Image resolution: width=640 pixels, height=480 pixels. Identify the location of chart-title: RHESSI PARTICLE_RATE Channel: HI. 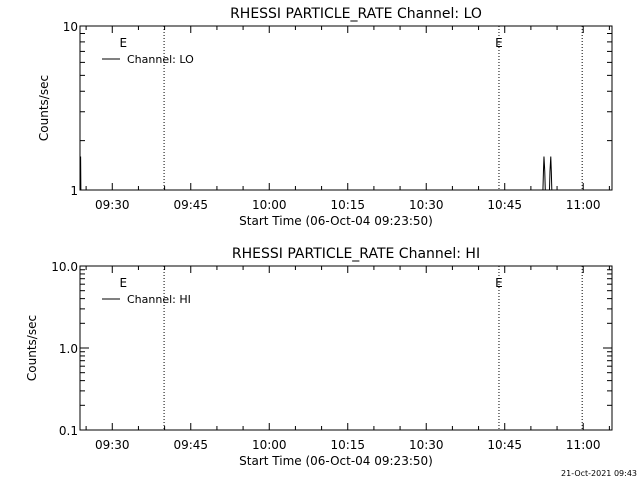
(356, 254).